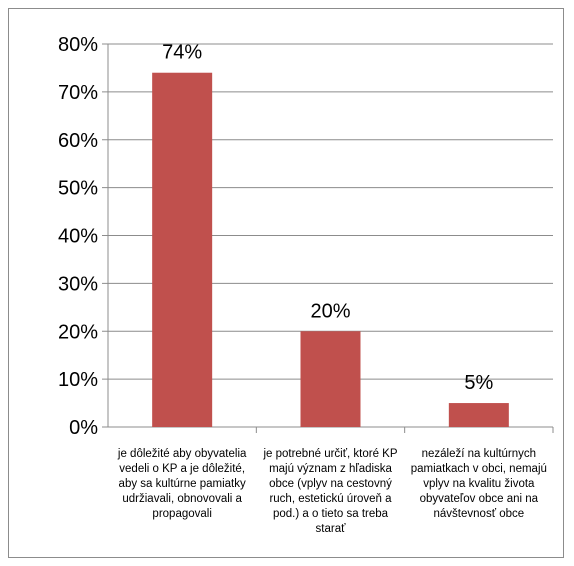  Describe the element at coordinates (78, 237) in the screenshot. I see `y-tick-label: 40%` at that location.